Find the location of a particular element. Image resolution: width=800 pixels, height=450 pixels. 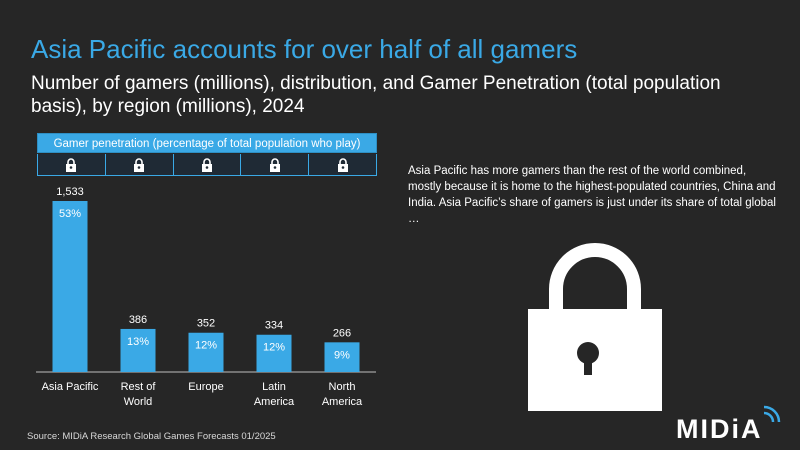

category-label: Latin is located at coordinates (274, 387).